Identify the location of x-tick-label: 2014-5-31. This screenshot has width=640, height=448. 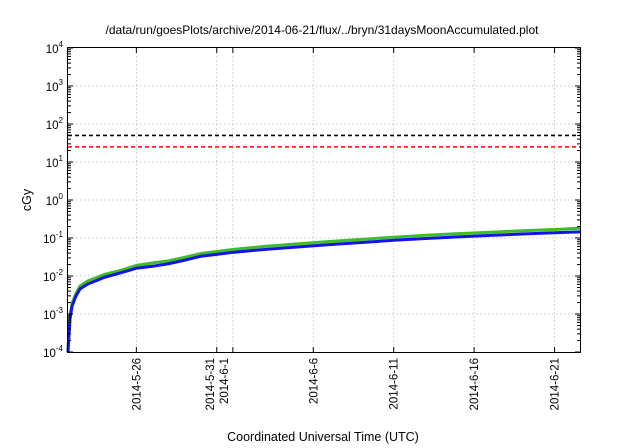
(211, 384).